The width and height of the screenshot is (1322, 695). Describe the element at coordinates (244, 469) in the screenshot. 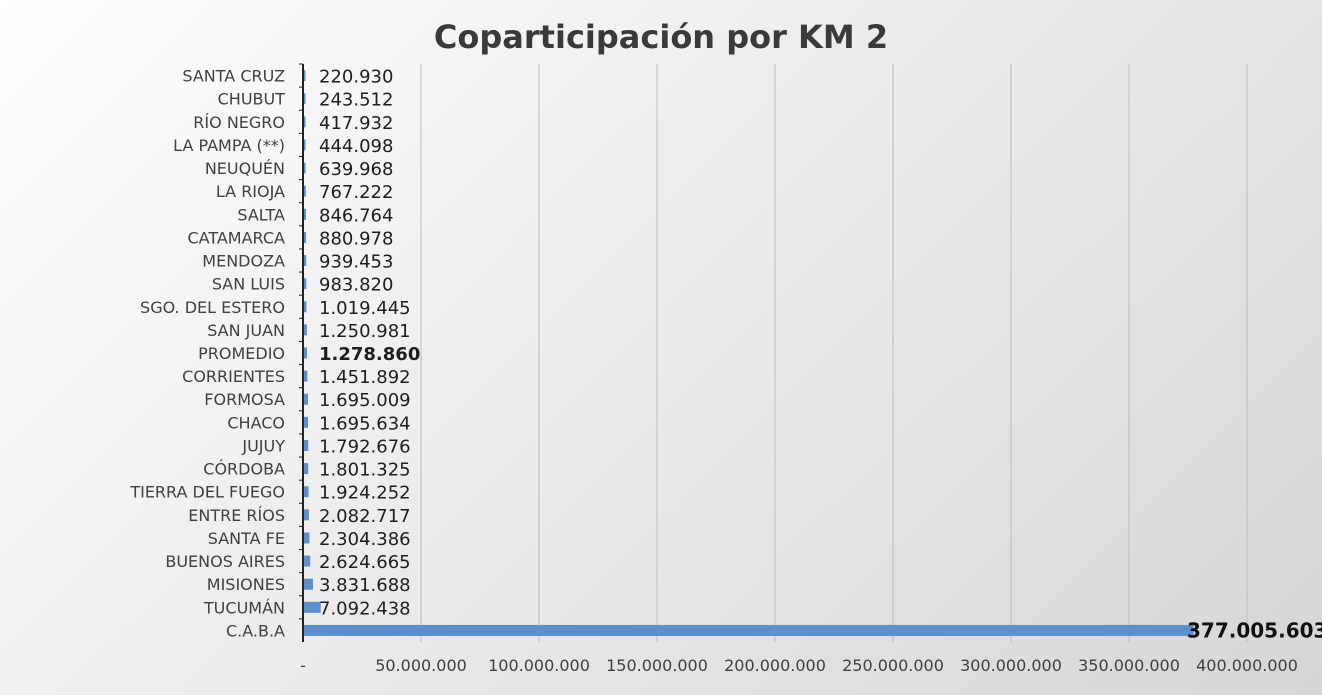

I see `category-label: CÓRDOBA` at that location.